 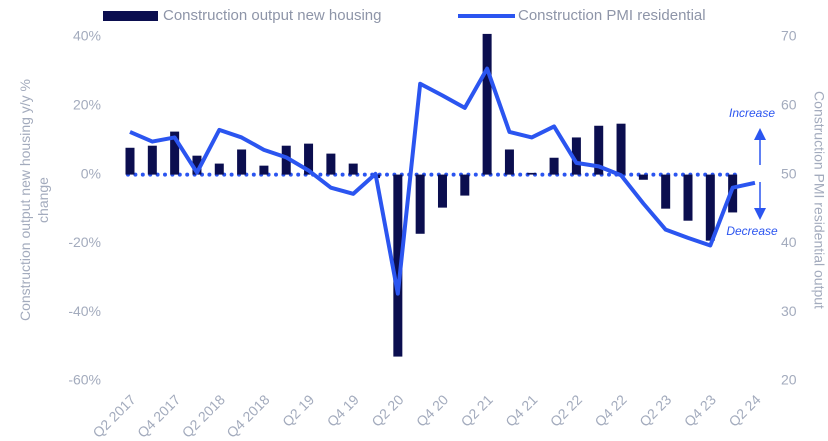 I want to click on y-tick-label: -60%, so click(x=84, y=380).